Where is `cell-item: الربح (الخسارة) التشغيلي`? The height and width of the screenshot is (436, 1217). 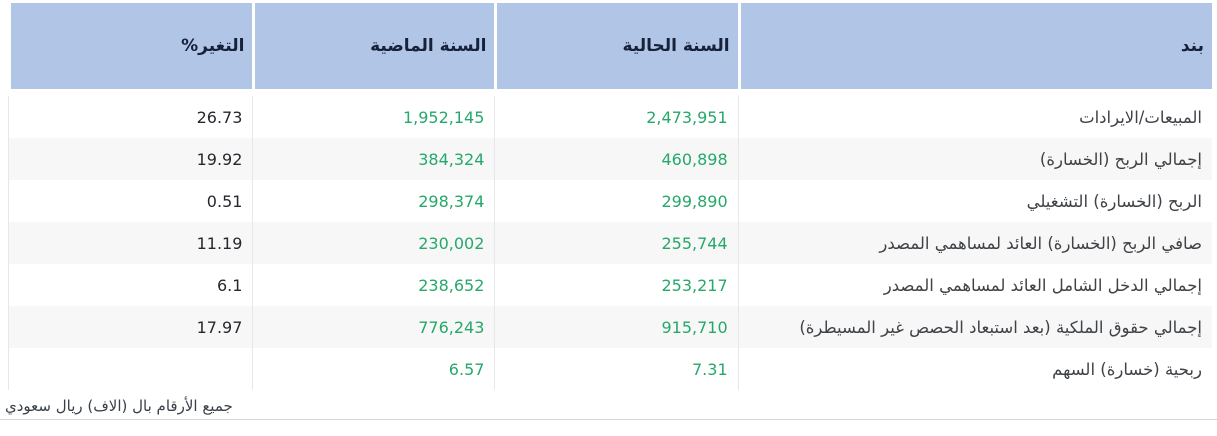
cell-item: الربح (الخسارة) التشغيلي is located at coordinates (974, 201).